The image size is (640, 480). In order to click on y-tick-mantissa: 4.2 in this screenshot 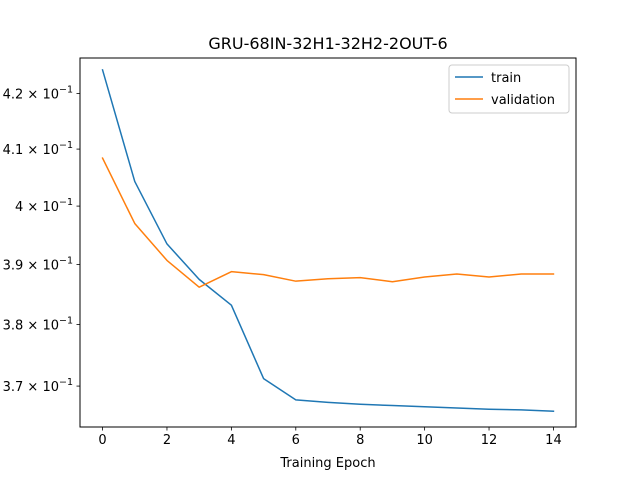, I will do `click(13, 94)`.